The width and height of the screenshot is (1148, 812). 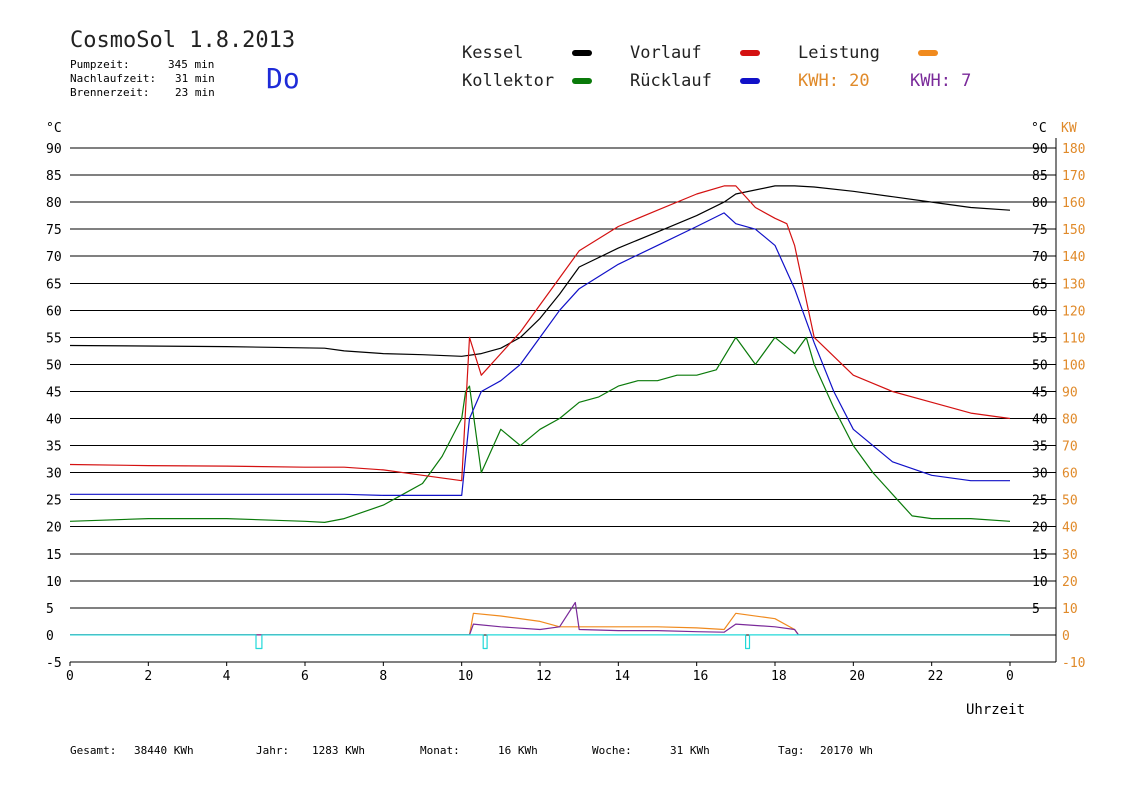 I want to click on x-tick-label: 0, so click(x=1010, y=676).